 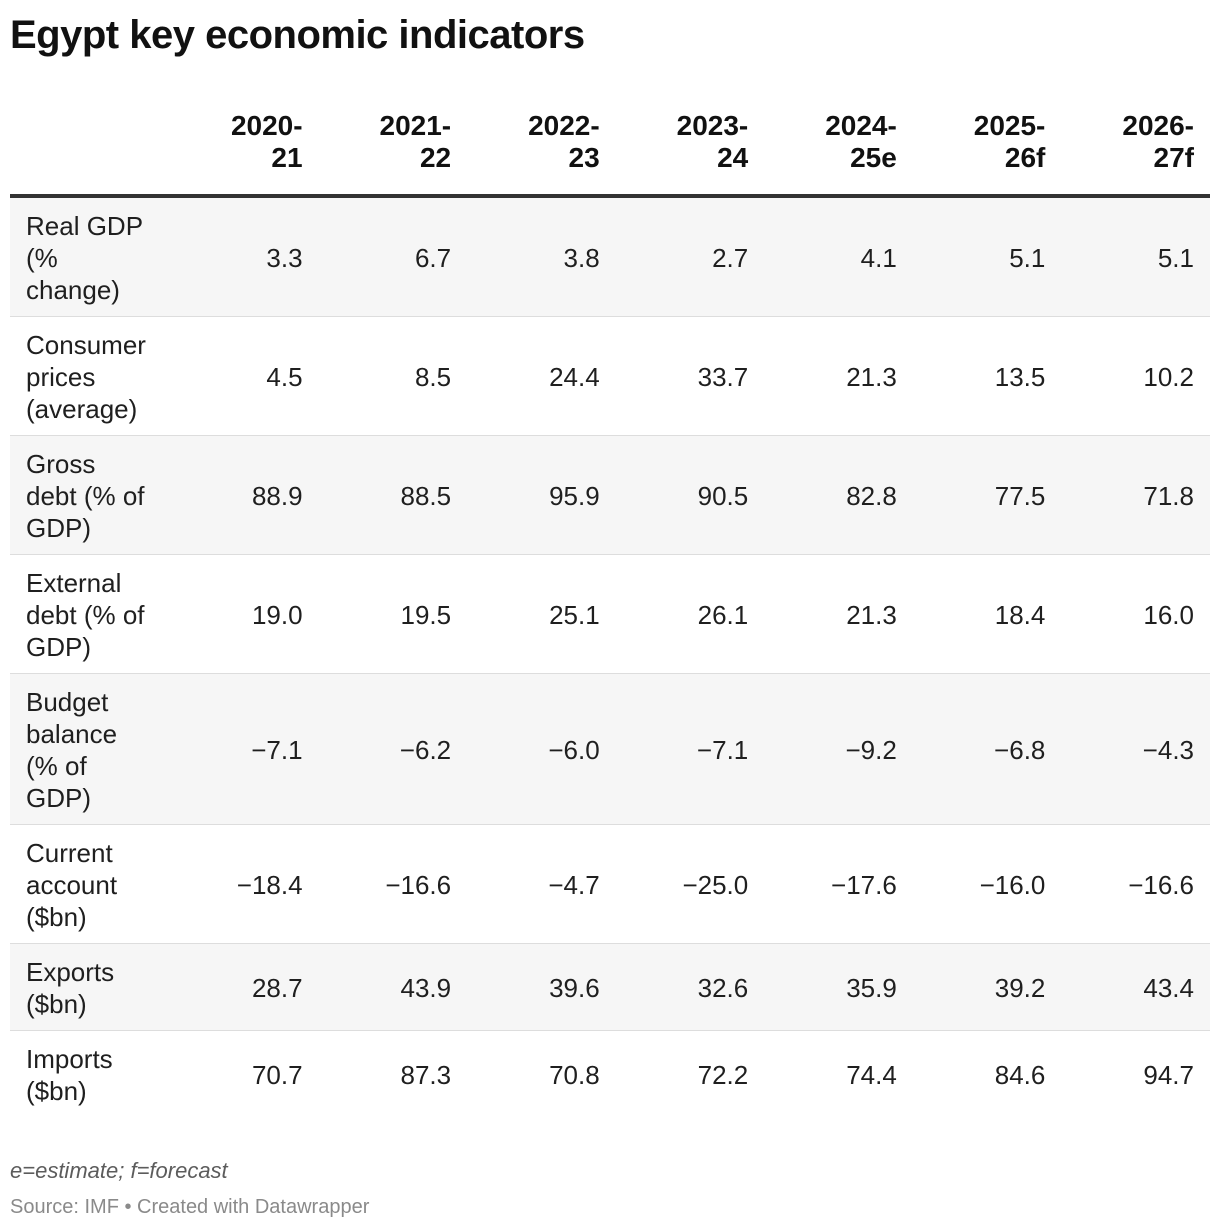 What do you see at coordinates (90, 884) in the screenshot?
I see `row-label-cell: Current account ($bn)` at bounding box center [90, 884].